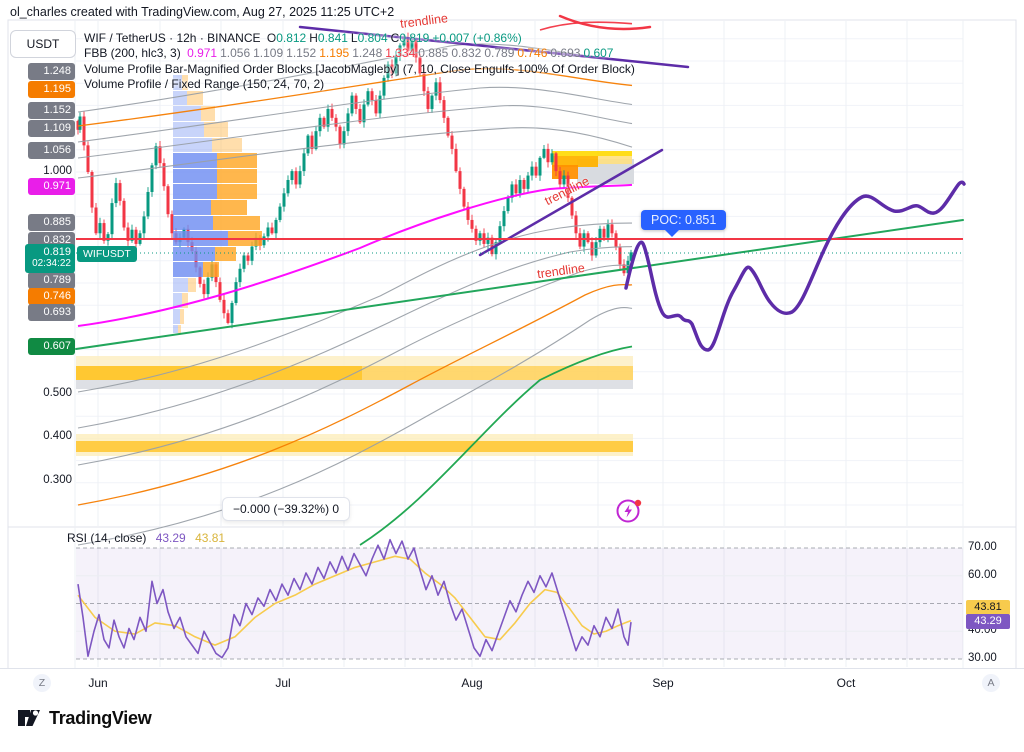 The width and height of the screenshot is (1024, 752). What do you see at coordinates (107, 538) in the screenshot?
I see `rsi-title: RSI (14, close)` at bounding box center [107, 538].